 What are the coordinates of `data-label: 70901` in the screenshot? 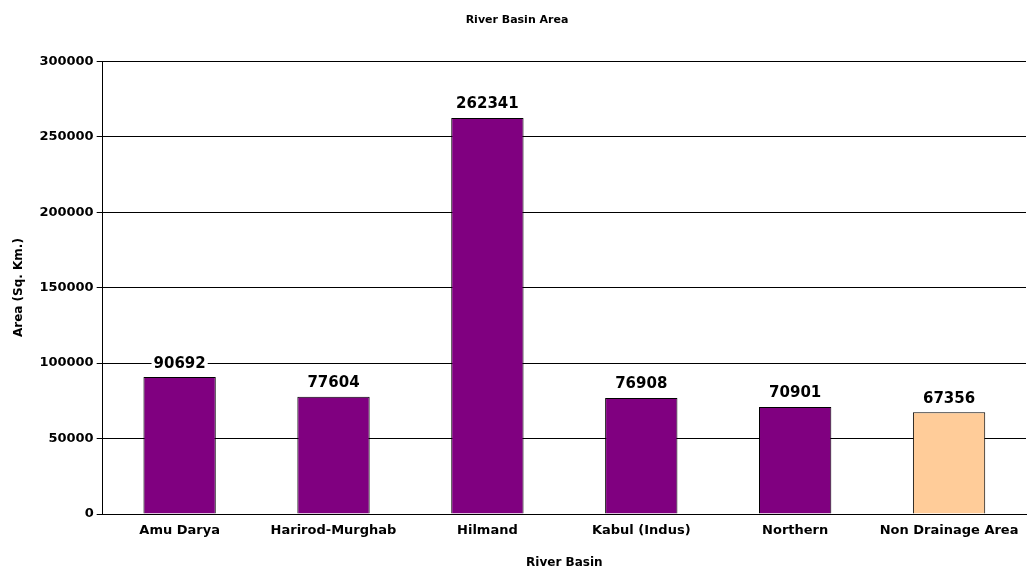 It's located at (795, 392).